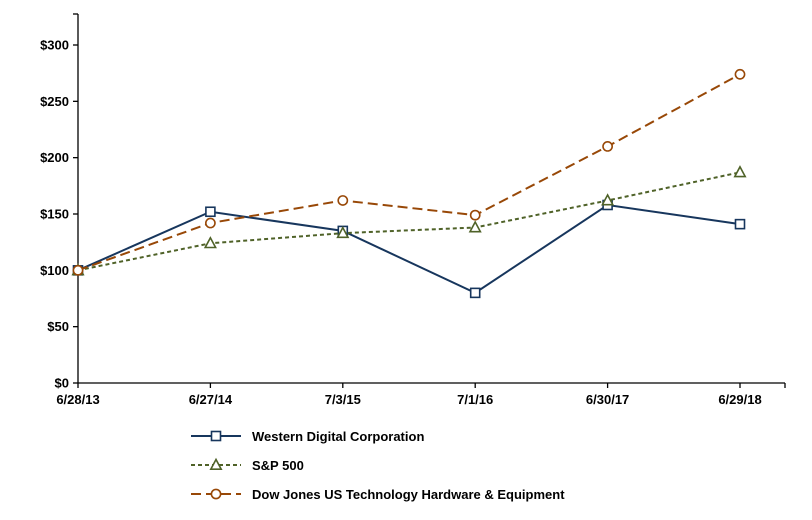  Describe the element at coordinates (475, 399) in the screenshot. I see `x-tick-label: 7/1/16` at that location.